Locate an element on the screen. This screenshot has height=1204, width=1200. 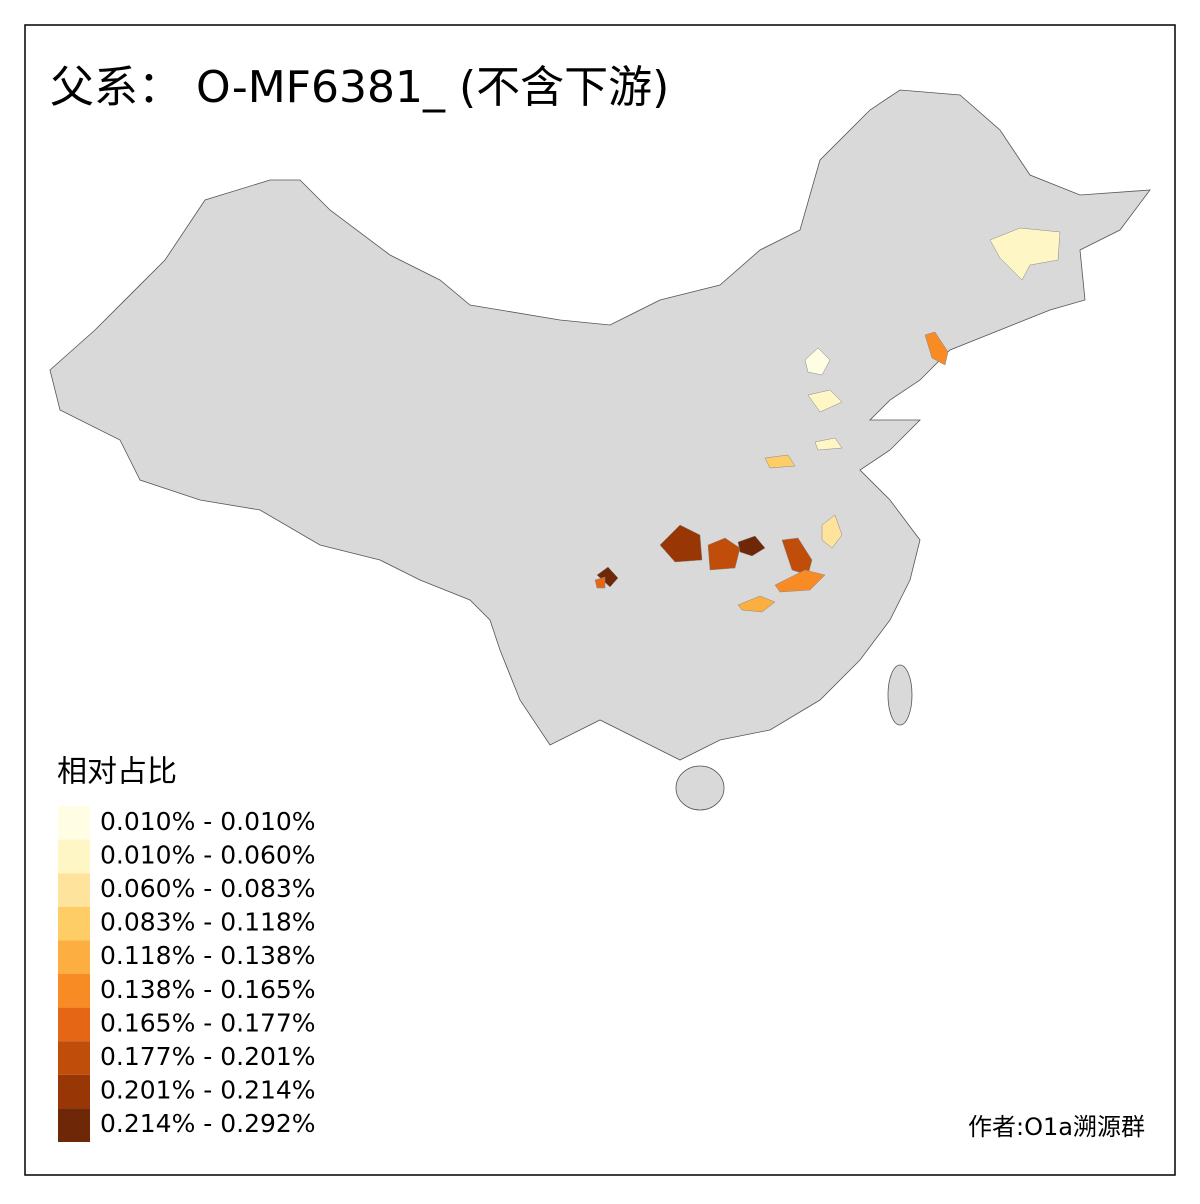
legend-title: 相对占比 is located at coordinates (117, 772).